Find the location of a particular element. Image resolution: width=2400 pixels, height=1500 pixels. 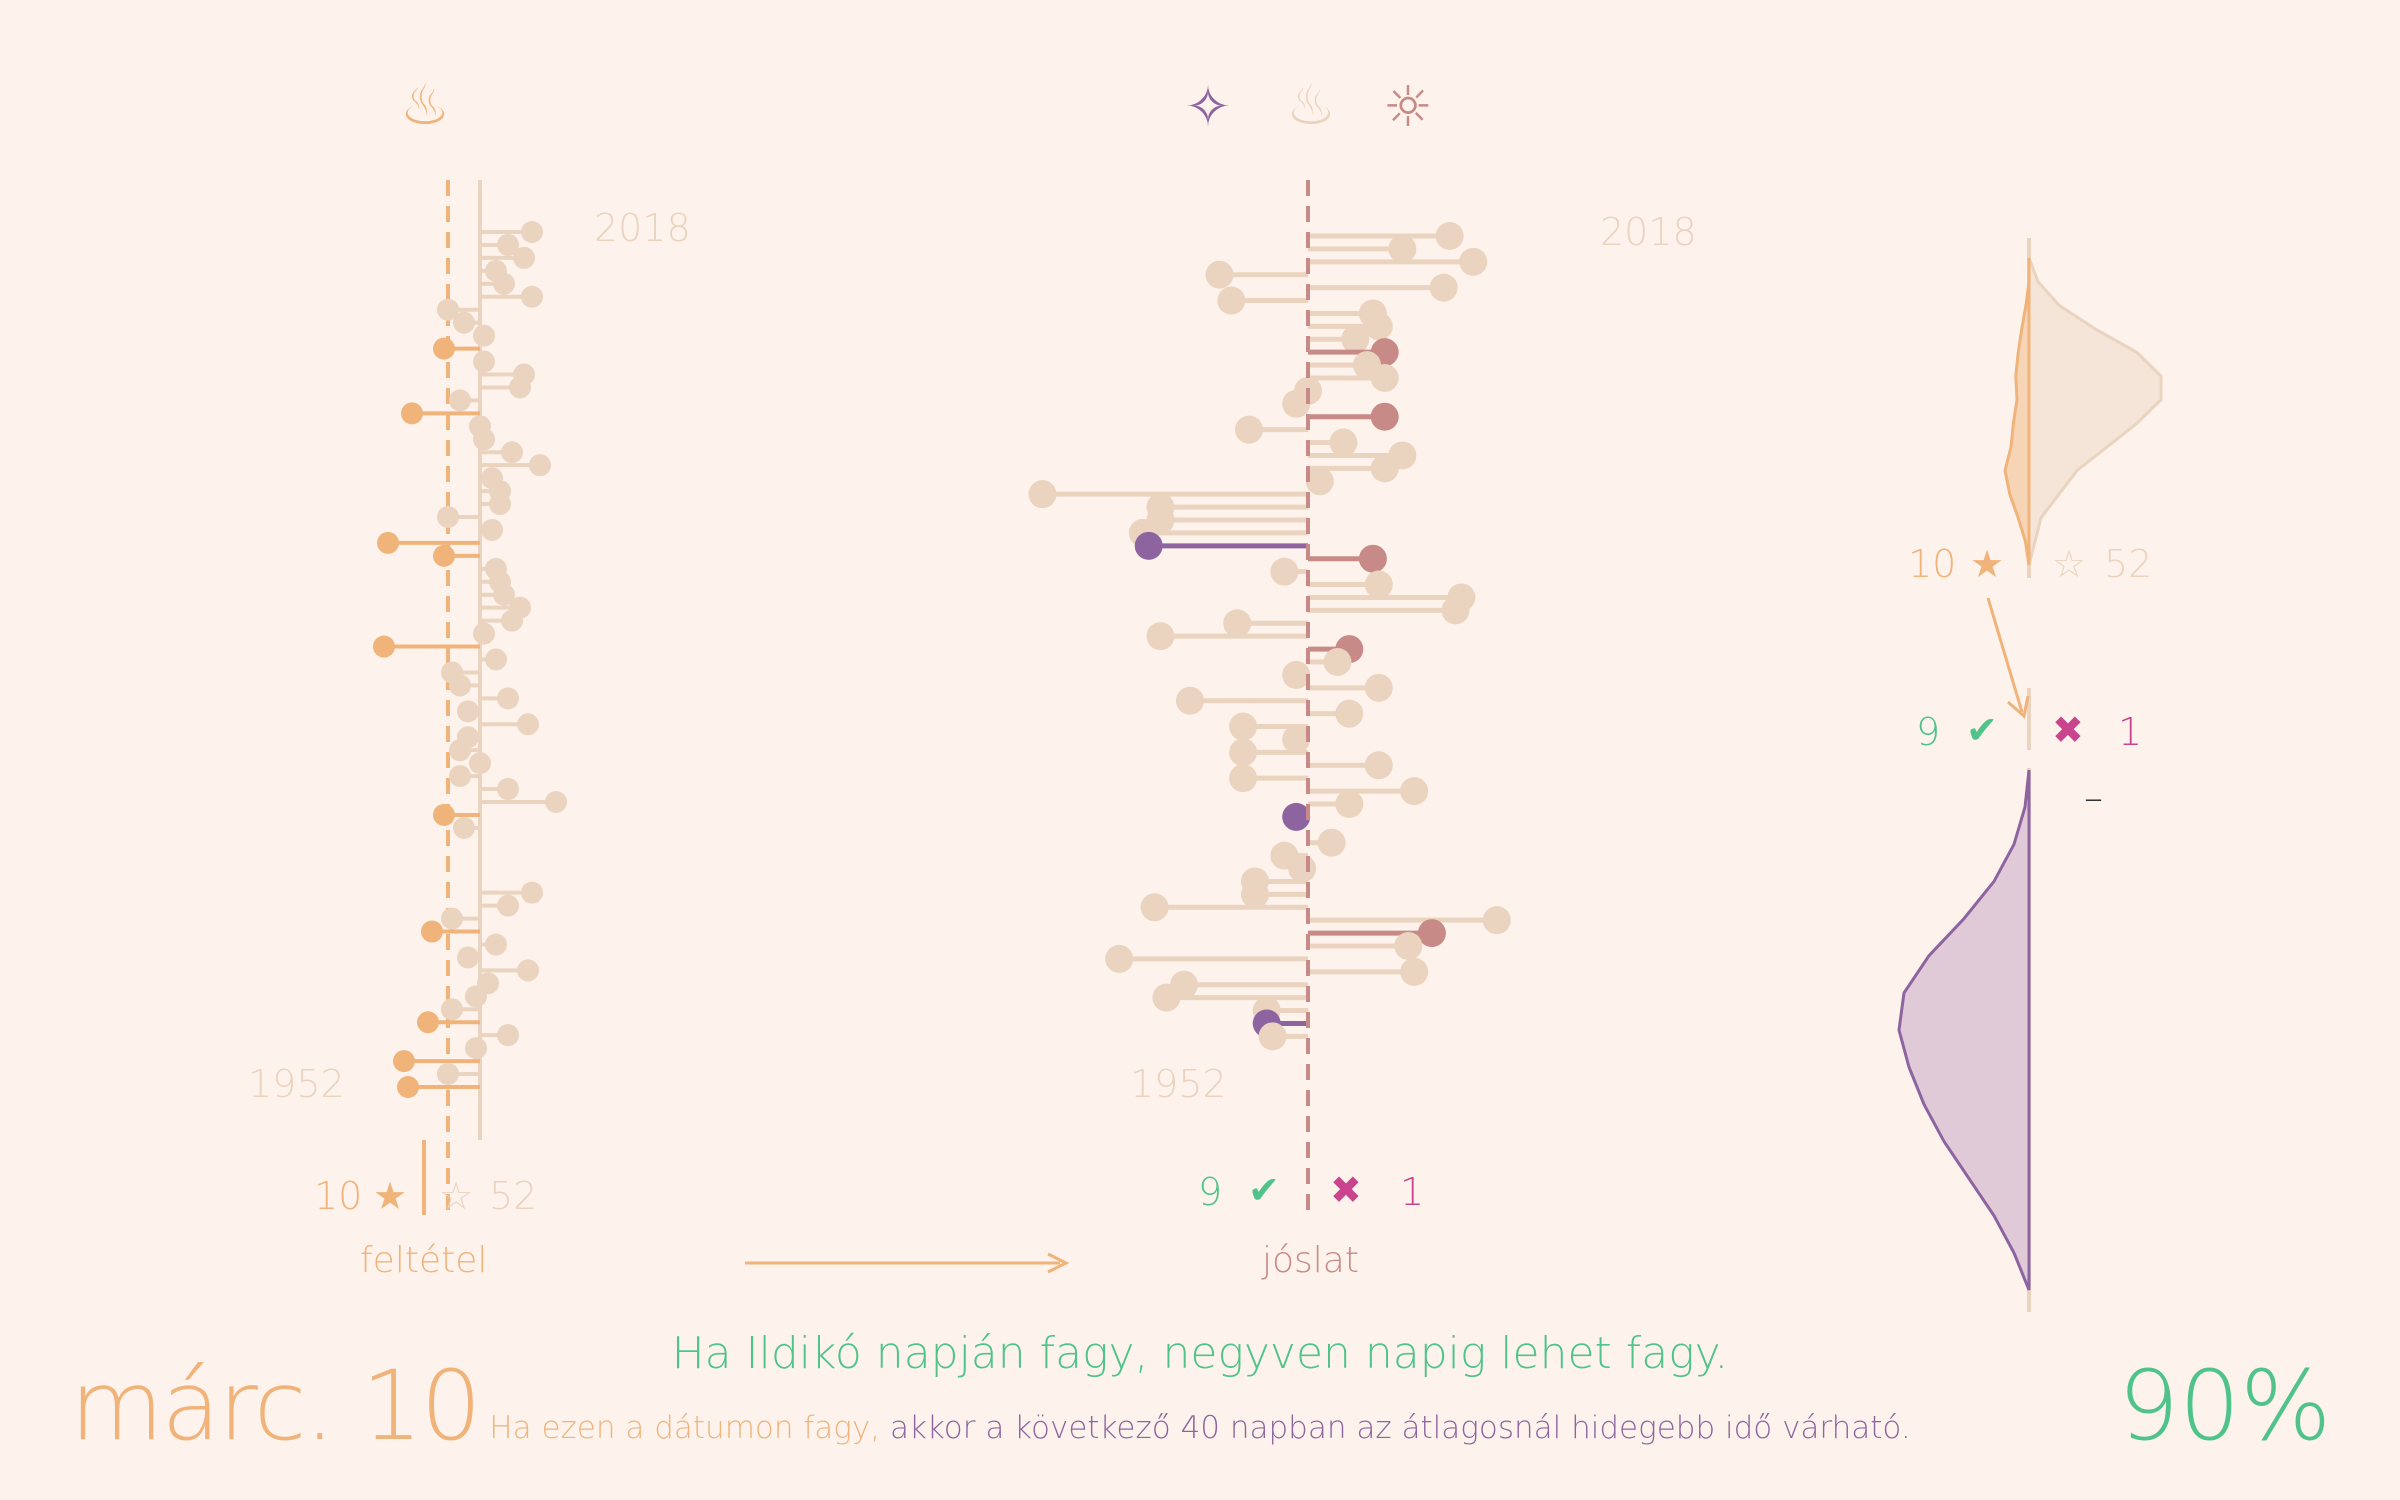

cond-nofrost-count: 52 is located at coordinates (513, 1196).